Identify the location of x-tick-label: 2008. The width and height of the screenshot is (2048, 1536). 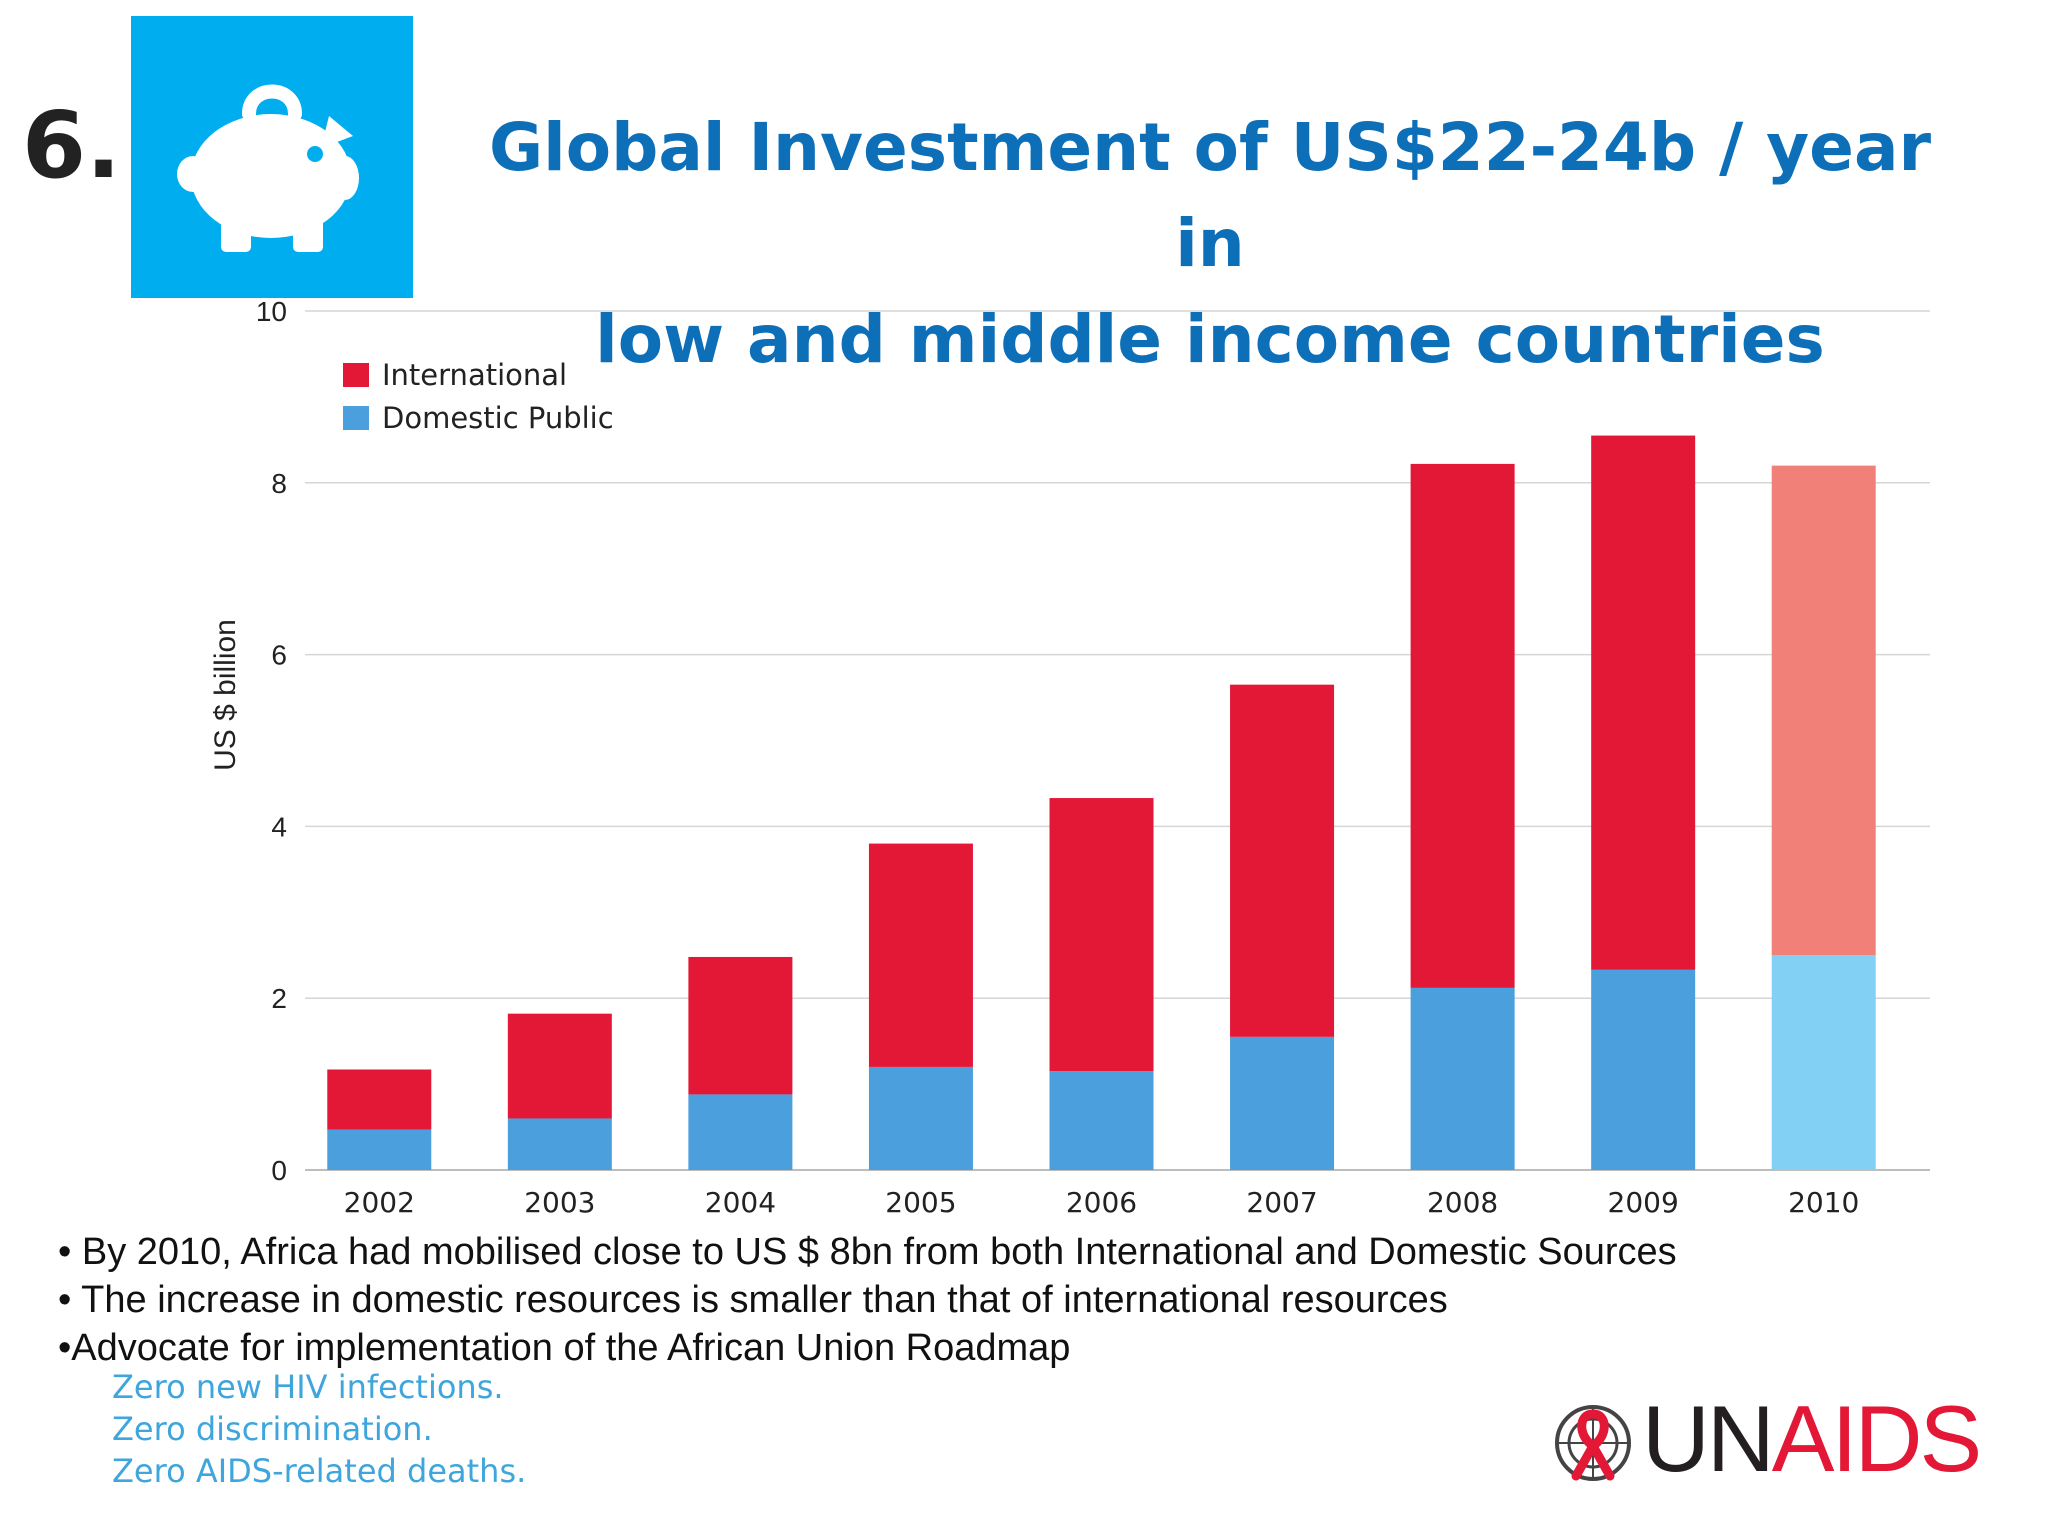
(1462, 1202).